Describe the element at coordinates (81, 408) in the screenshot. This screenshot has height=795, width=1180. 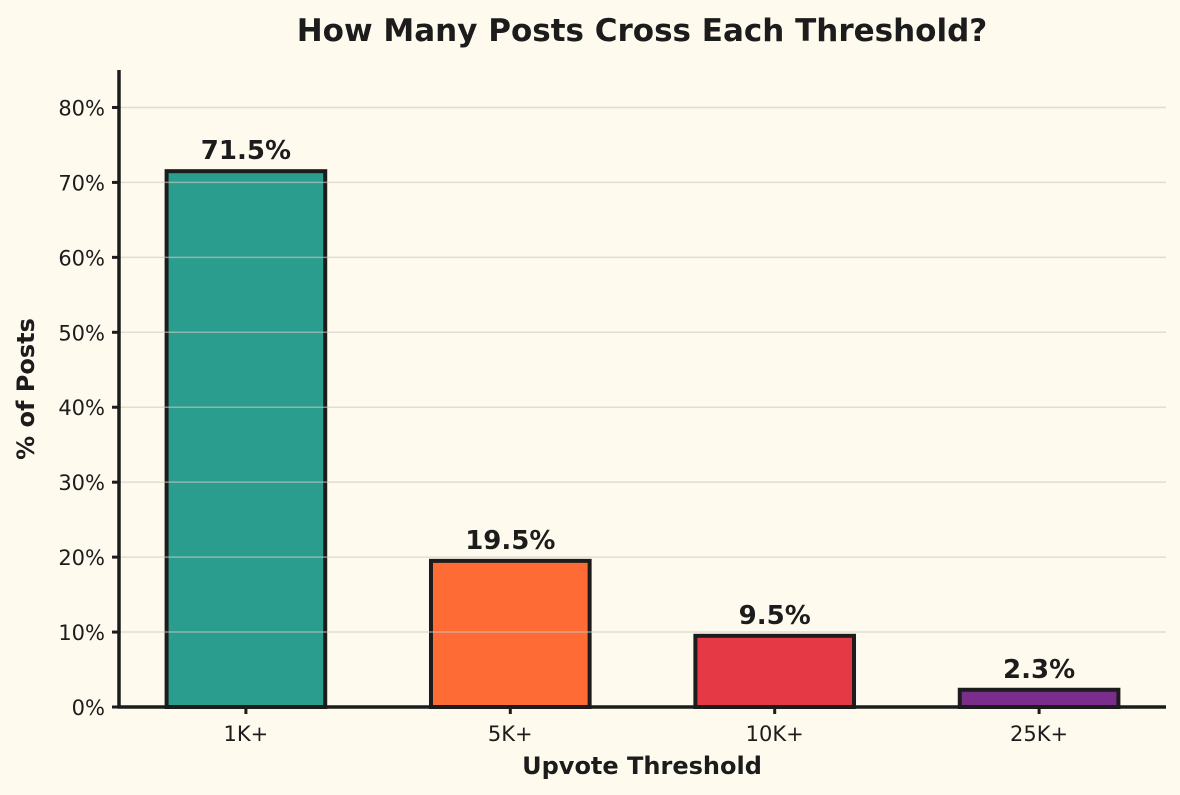
I see `y-tick-label: 40%` at that location.